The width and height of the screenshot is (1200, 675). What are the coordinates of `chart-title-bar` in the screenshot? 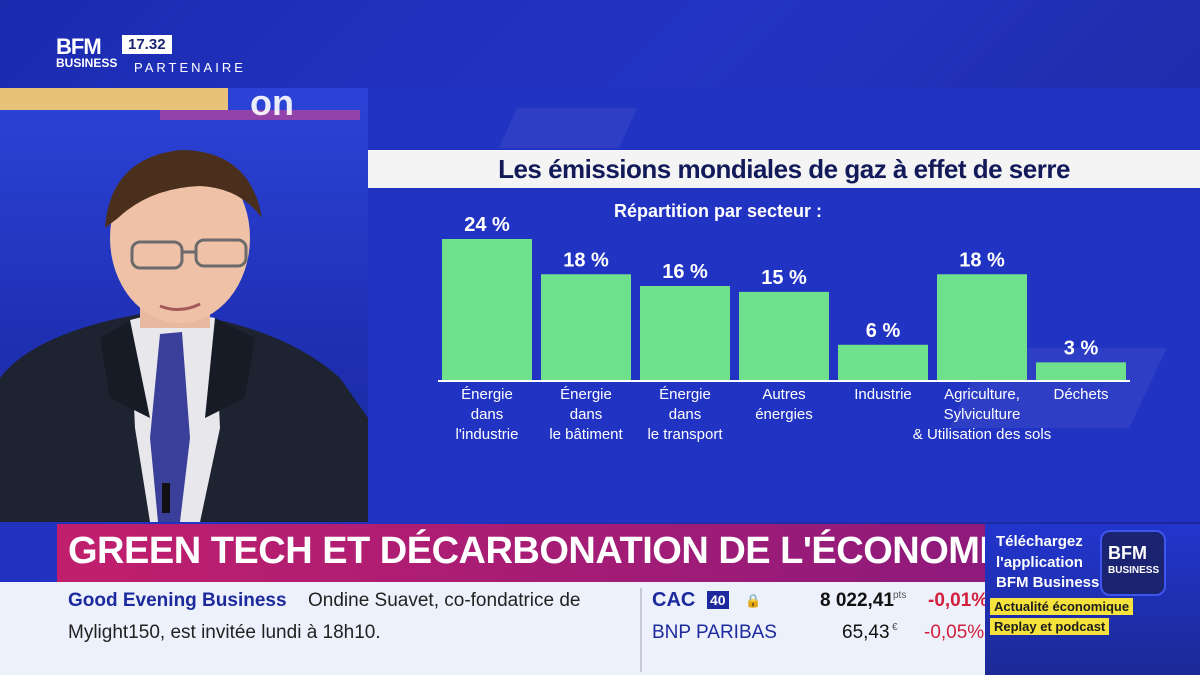 It's located at (784, 169).